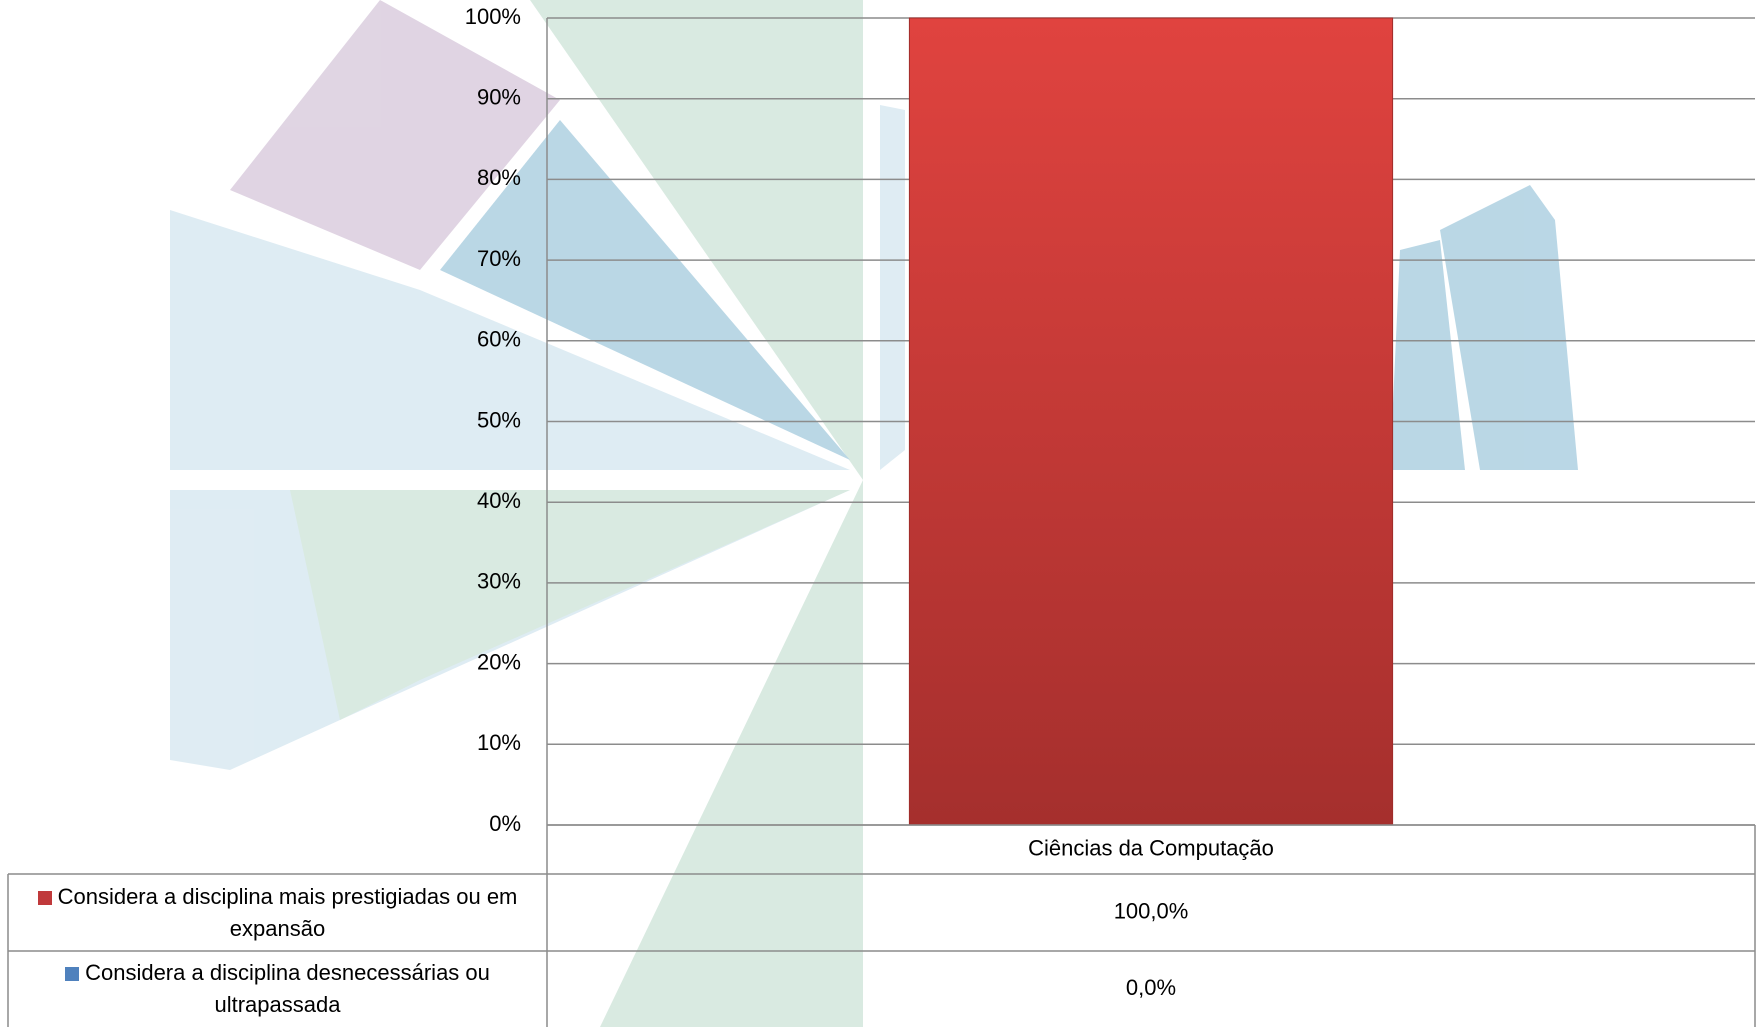 This screenshot has width=1764, height=1027. What do you see at coordinates (1151, 847) in the screenshot?
I see `x-tick-label: Ciências da Computação` at bounding box center [1151, 847].